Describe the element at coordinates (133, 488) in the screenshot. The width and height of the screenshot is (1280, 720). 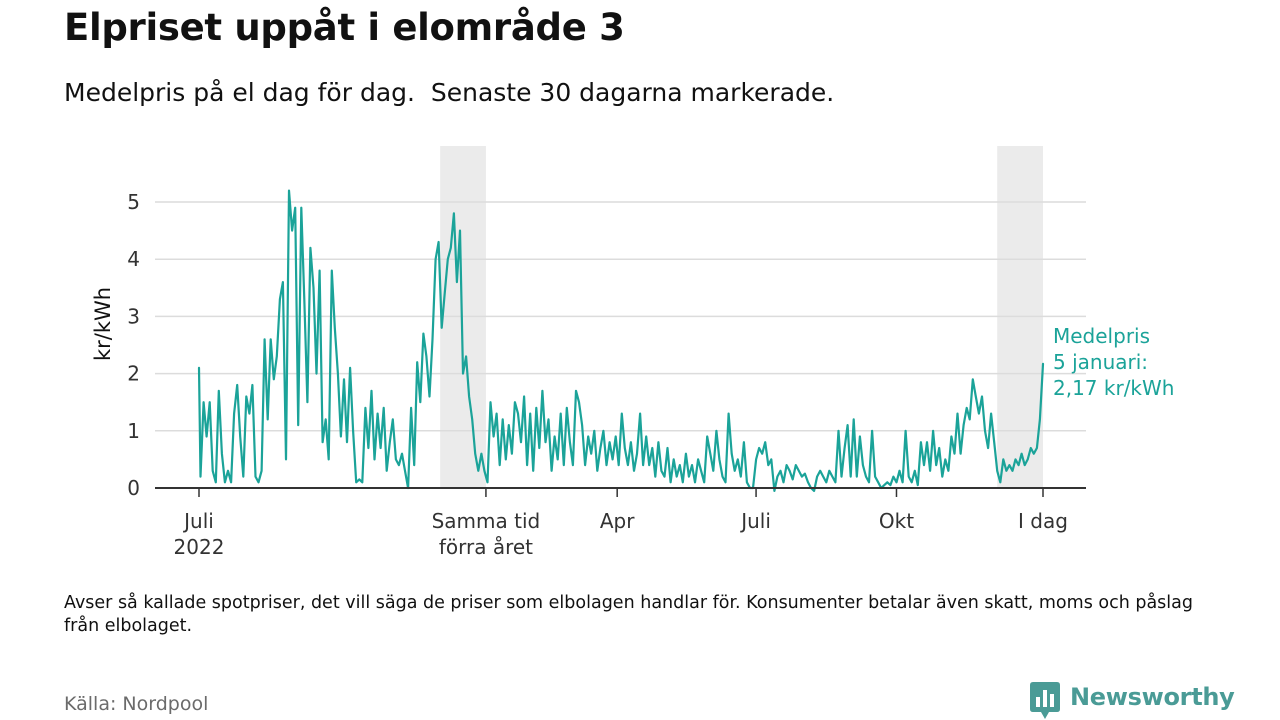
I see `y-tick-label-0: 0` at that location.